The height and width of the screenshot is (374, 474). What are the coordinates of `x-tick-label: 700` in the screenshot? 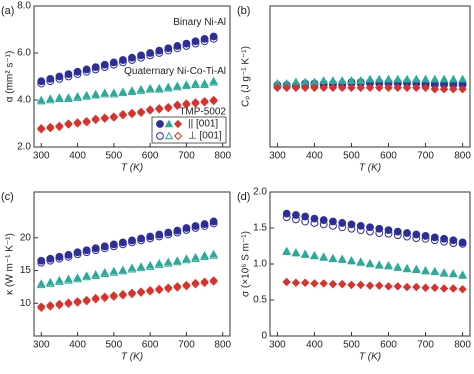 It's located at (186, 156).